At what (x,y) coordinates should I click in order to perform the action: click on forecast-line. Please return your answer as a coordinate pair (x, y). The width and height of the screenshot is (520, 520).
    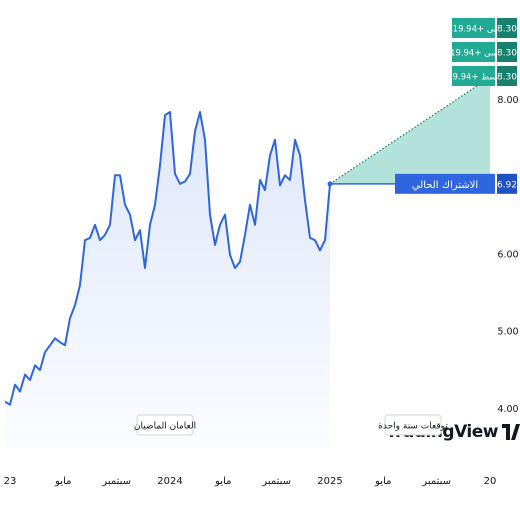
    Looking at the image, I should click on (410, 130).